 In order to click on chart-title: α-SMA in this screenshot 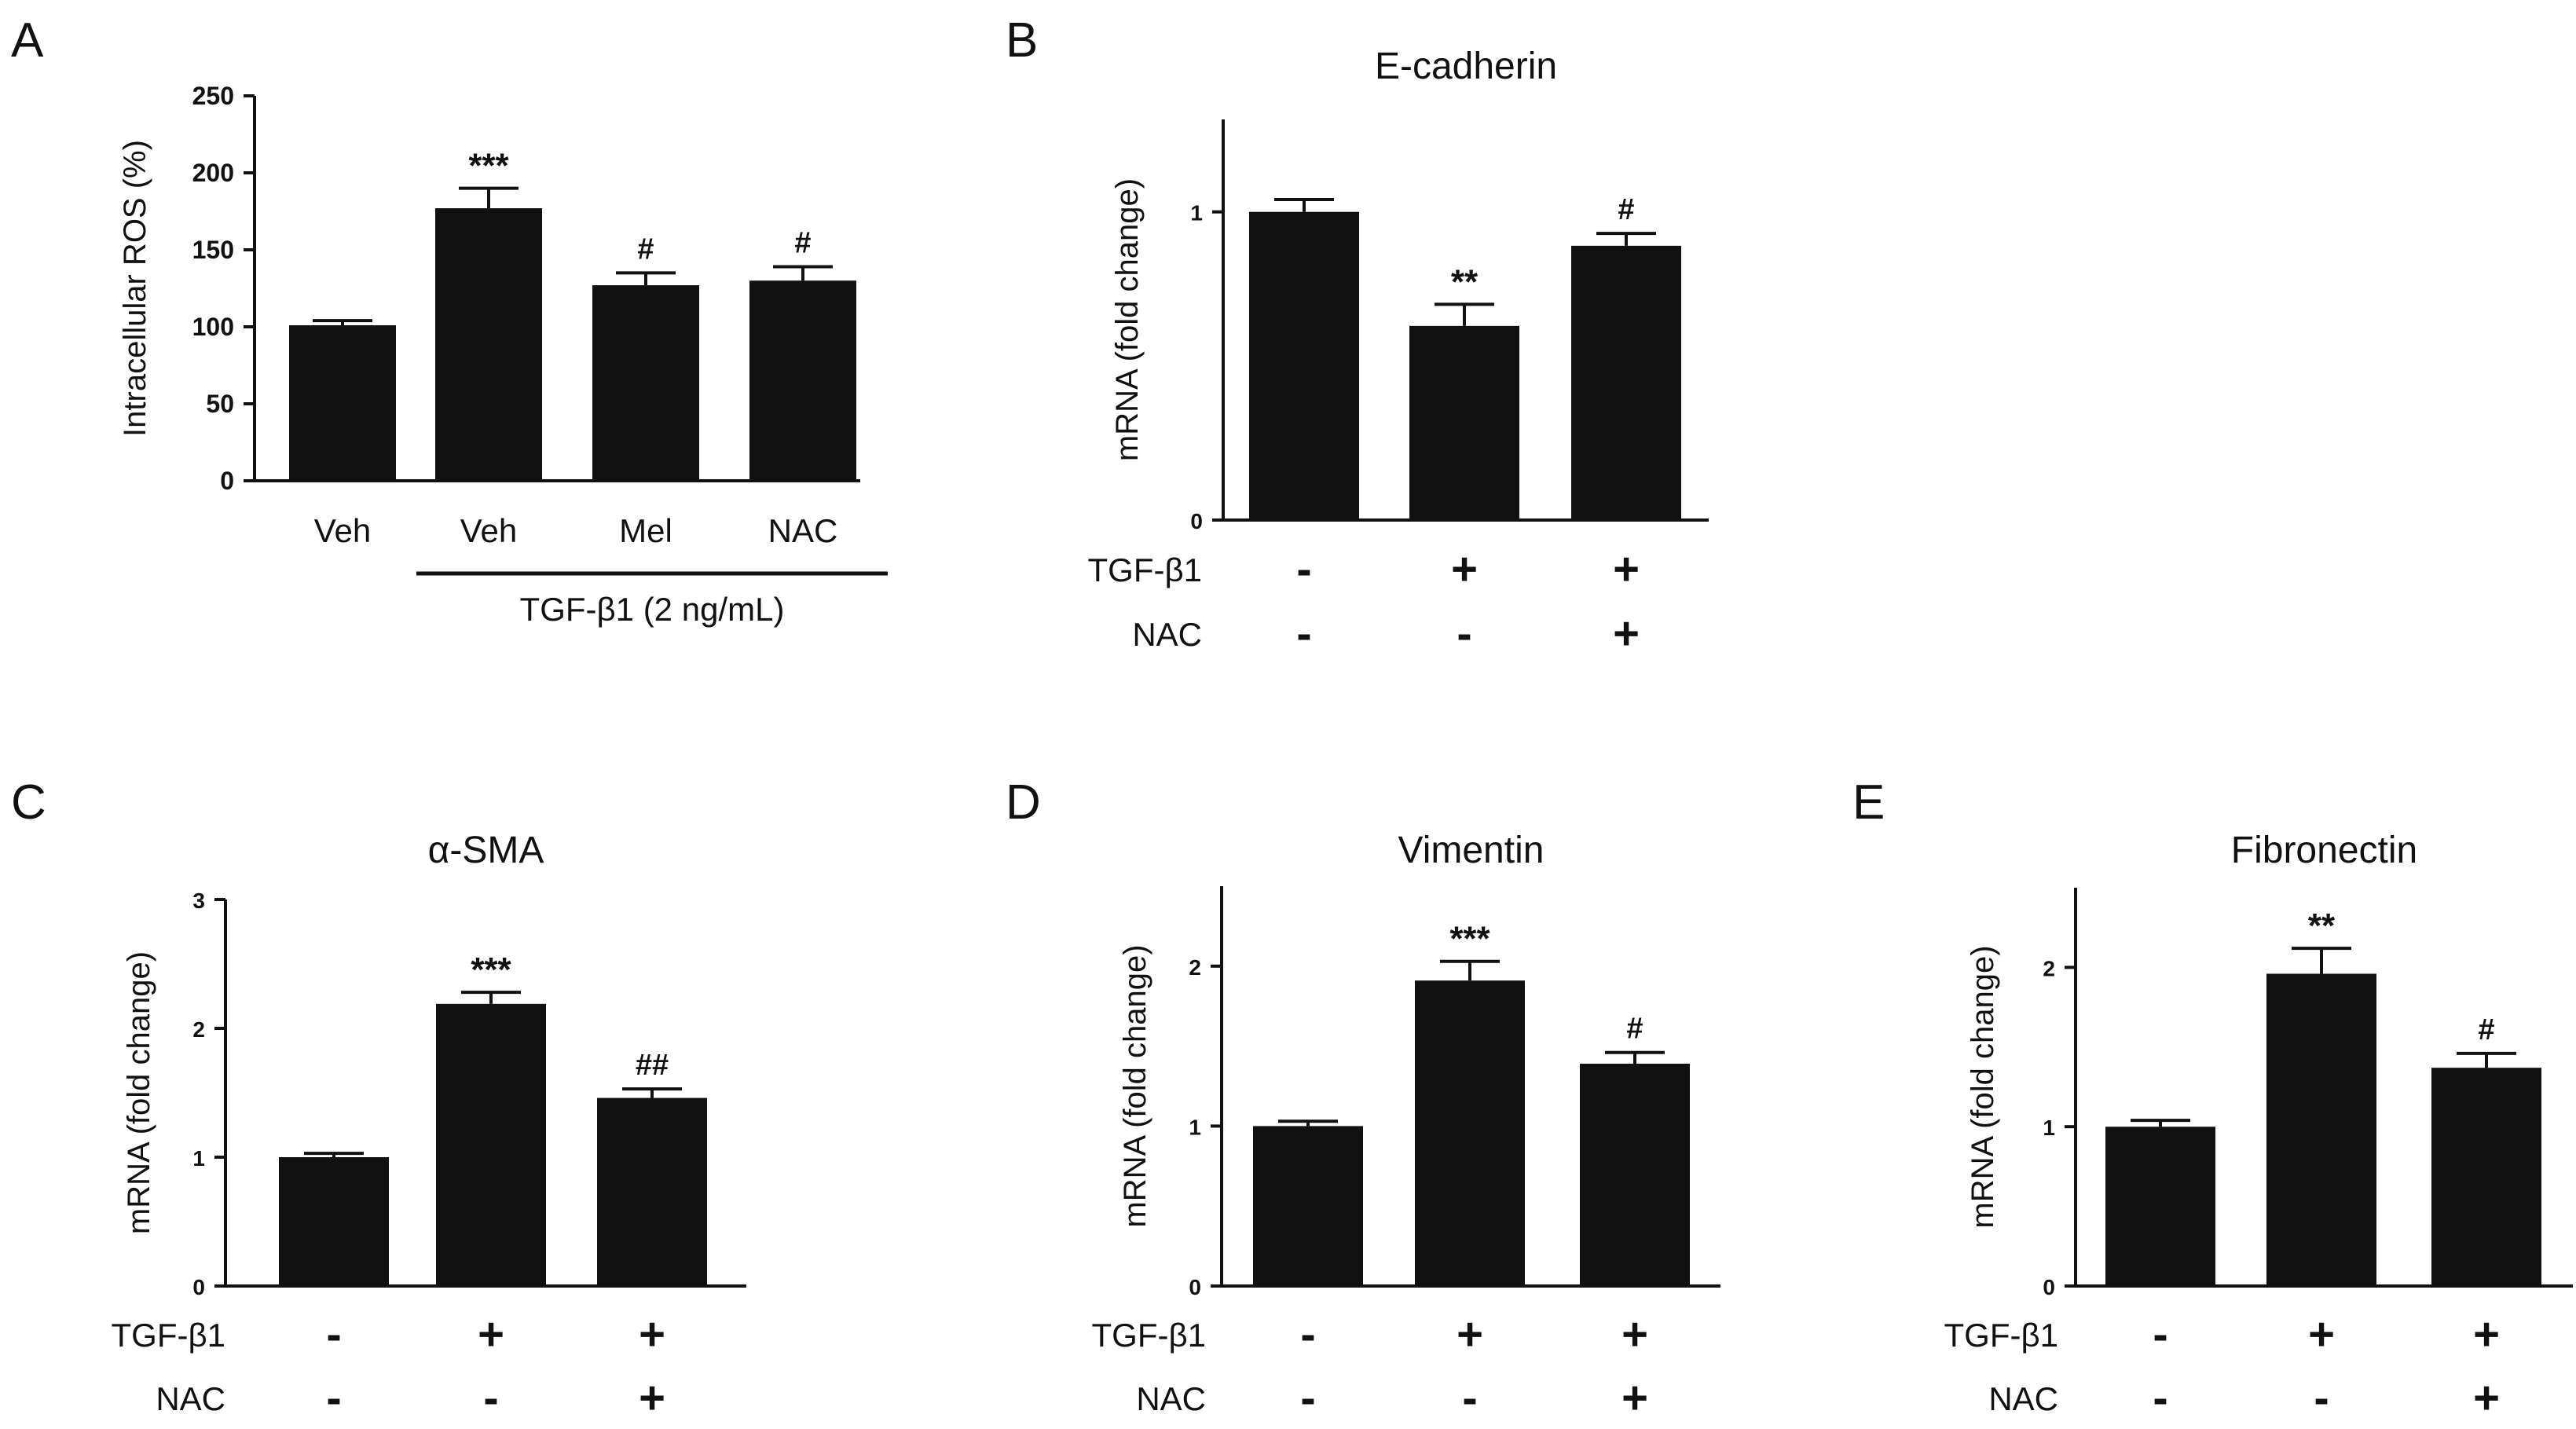, I will do `click(486, 850)`.